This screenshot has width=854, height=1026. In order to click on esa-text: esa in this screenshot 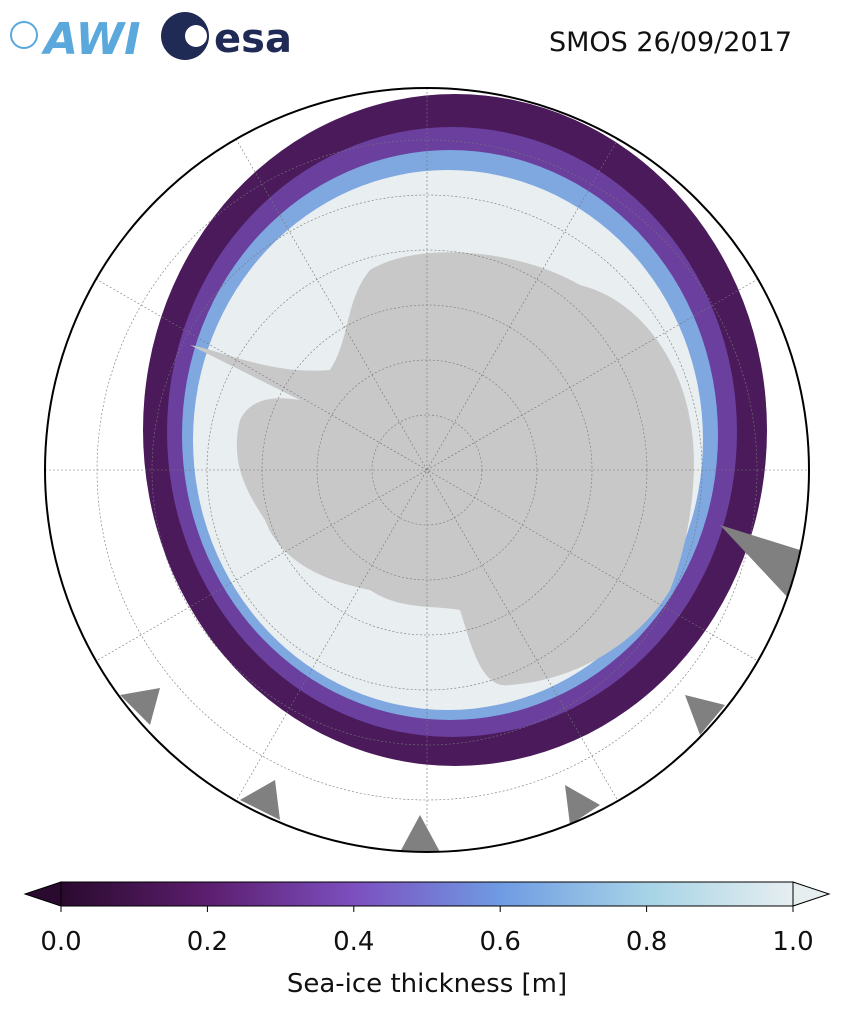, I will do `click(253, 39)`.